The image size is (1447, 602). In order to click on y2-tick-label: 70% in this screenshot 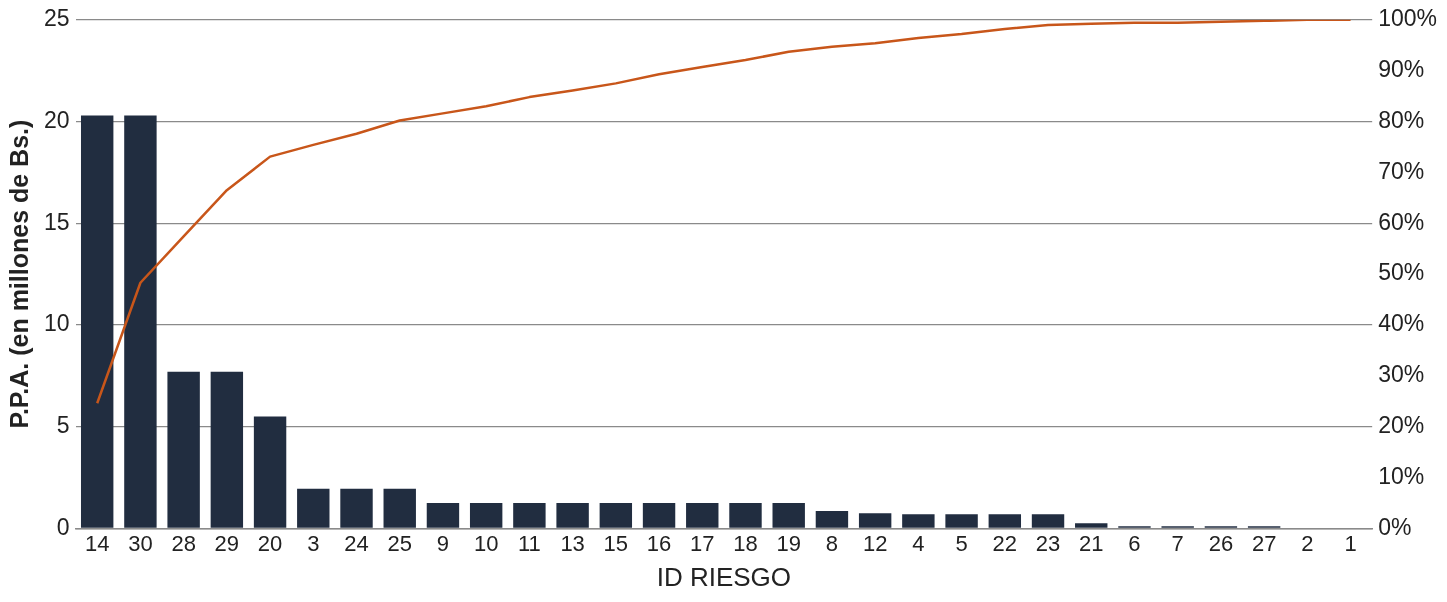, I will do `click(1401, 170)`.